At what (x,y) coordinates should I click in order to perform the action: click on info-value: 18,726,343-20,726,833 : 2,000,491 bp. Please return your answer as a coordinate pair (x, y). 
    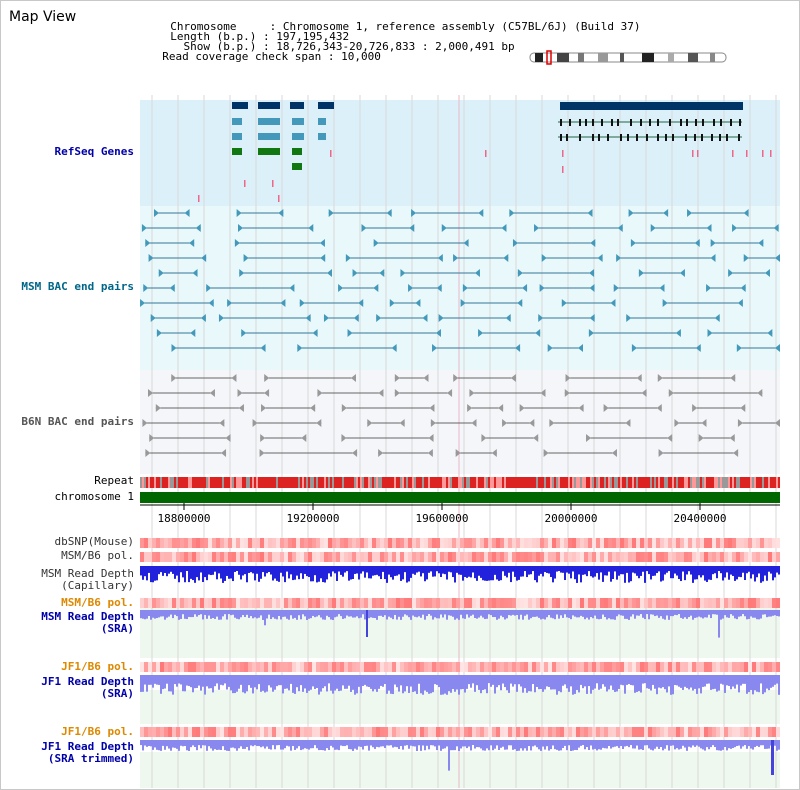
    Looking at the image, I should click on (395, 46).